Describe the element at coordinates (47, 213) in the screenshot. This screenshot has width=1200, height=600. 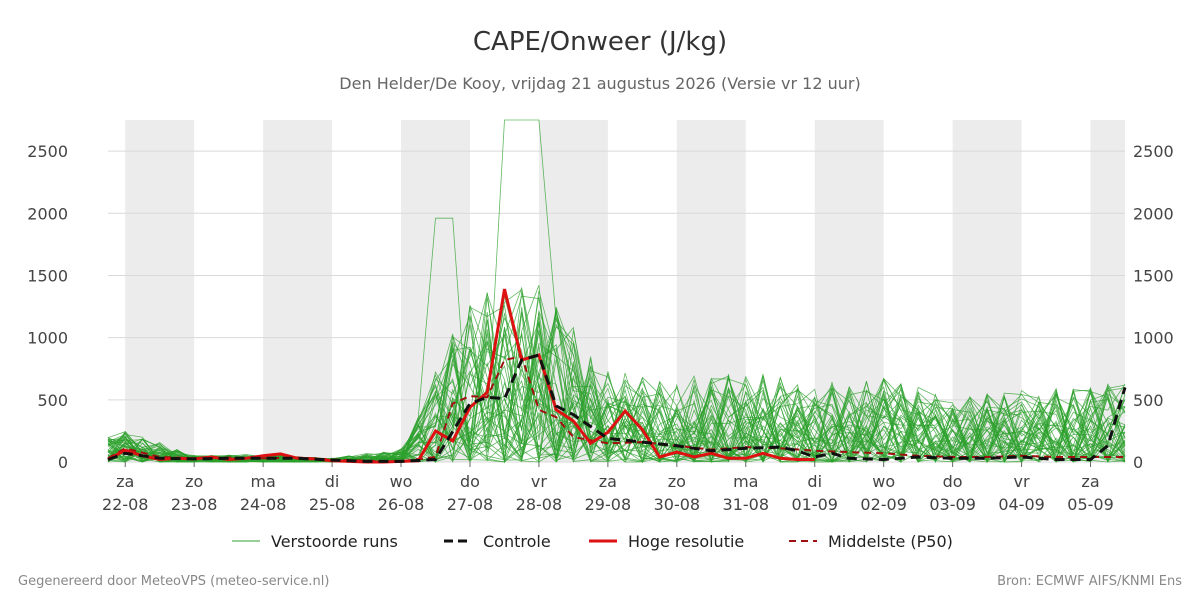
I see `y-tick-label-left: 2000` at that location.